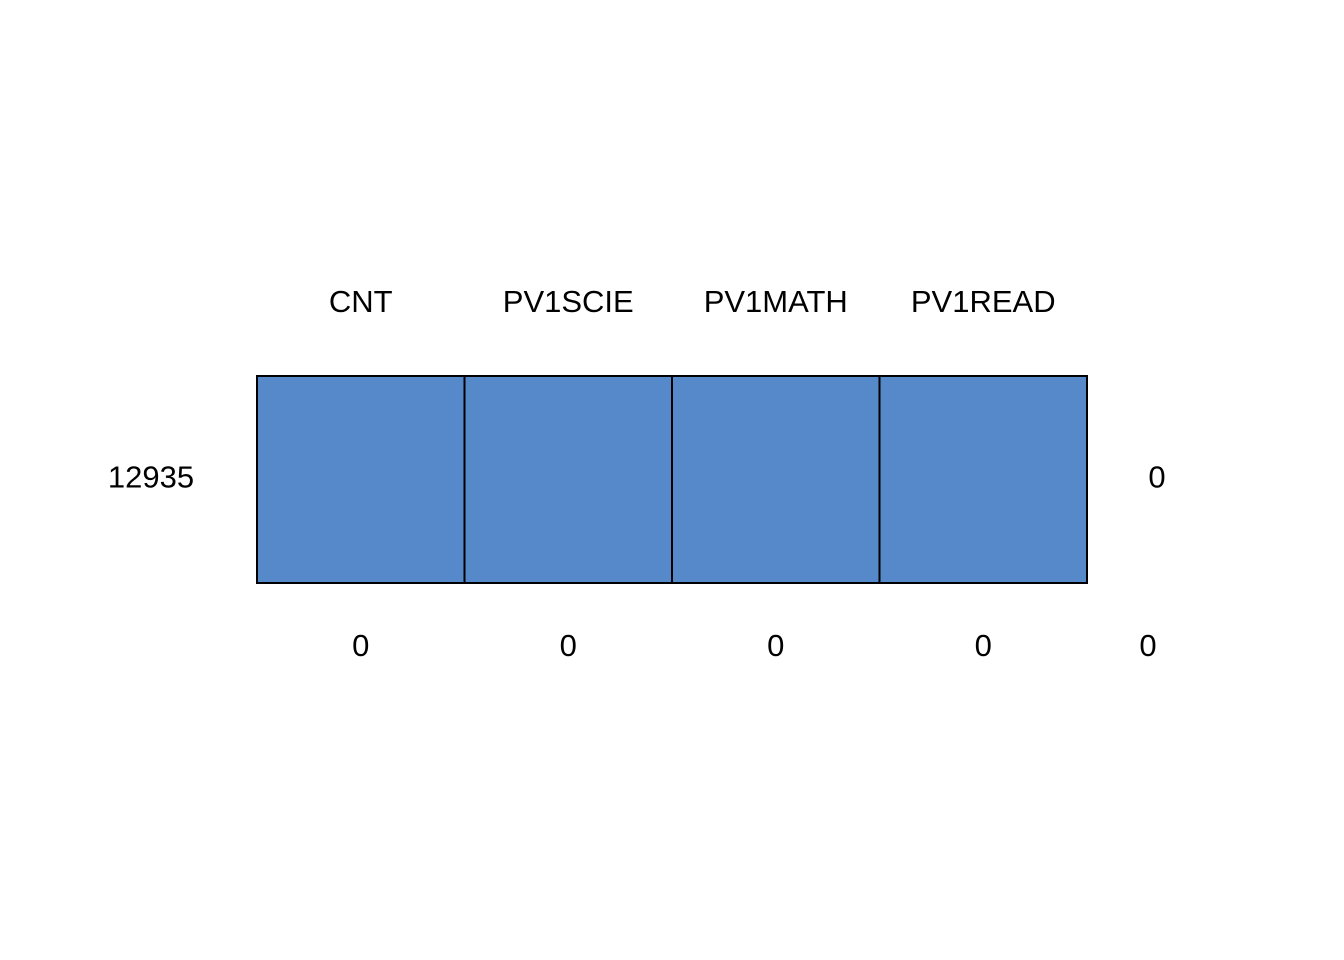 Image resolution: width=1344 pixels, height=960 pixels. Describe the element at coordinates (692, 301) in the screenshot. I see `column-headers: CNT PV1SCIE PV1MATH PV1READ` at that location.